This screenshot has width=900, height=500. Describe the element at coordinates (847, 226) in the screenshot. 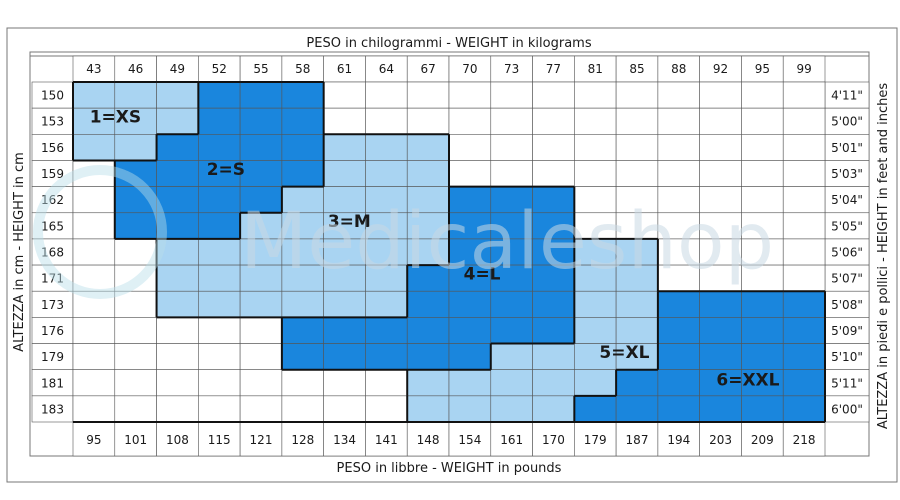

I see `ft-tick-label: 5'05"` at that location.